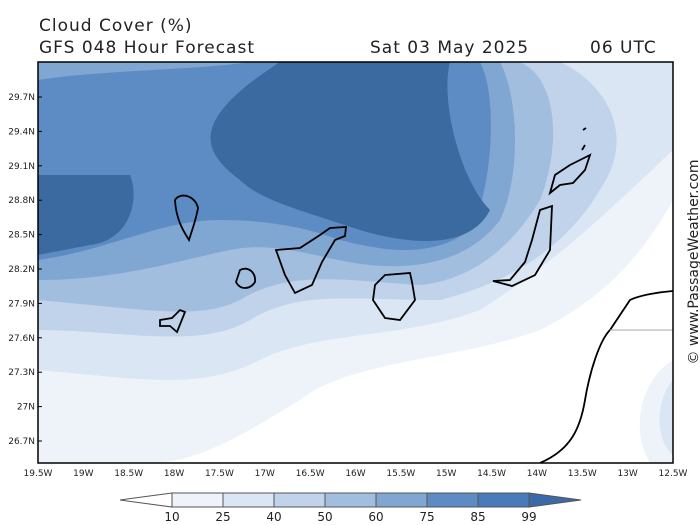 This screenshot has width=700, height=525. What do you see at coordinates (491, 474) in the screenshot?
I see `lon-label: 14.5W` at bounding box center [491, 474].